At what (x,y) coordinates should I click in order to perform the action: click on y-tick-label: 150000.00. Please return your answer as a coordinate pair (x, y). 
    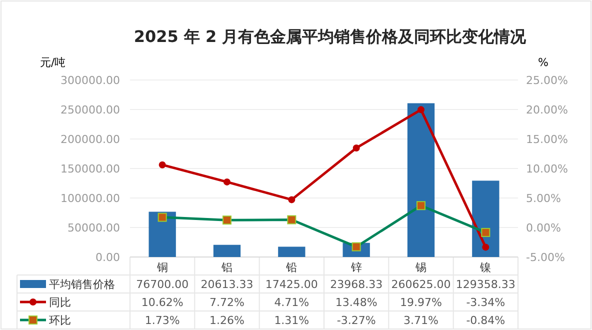
    Looking at the image, I should click on (90, 169).